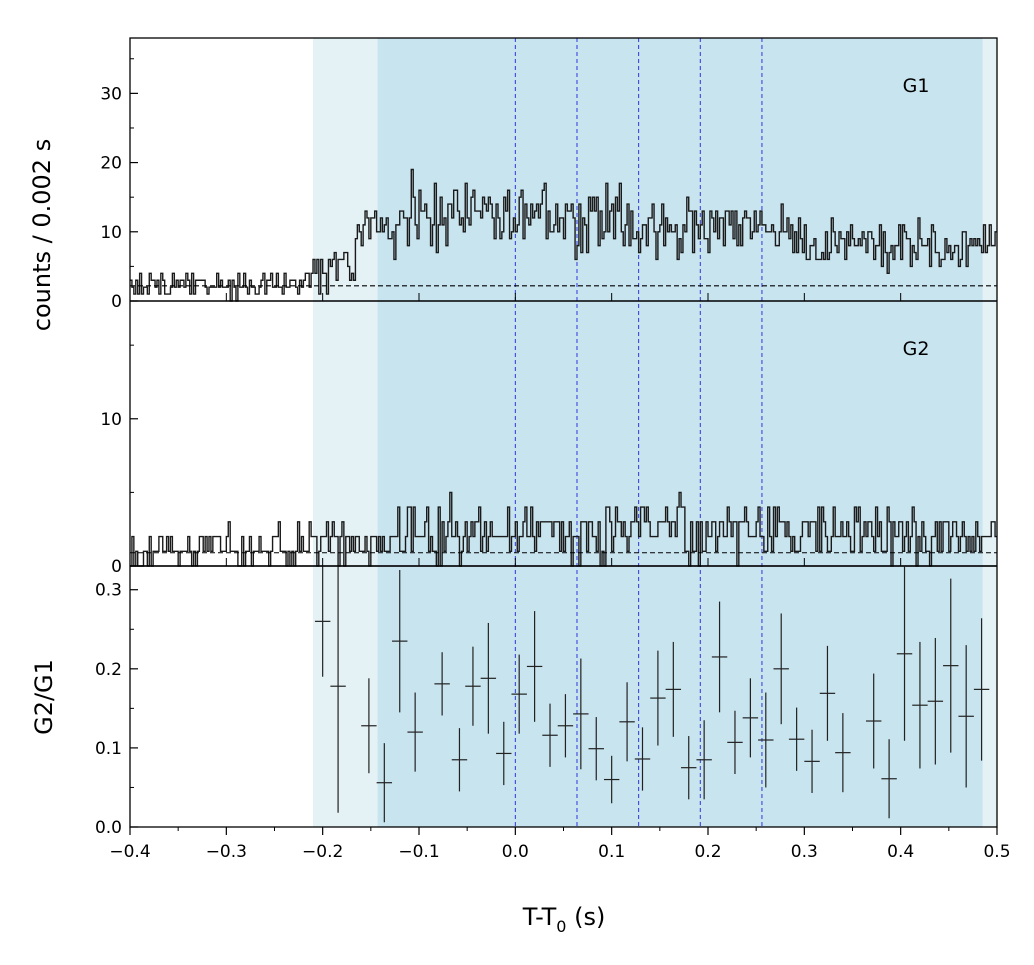  Describe the element at coordinates (226, 852) in the screenshot. I see `x-tick-label-1: −0.3` at that location.